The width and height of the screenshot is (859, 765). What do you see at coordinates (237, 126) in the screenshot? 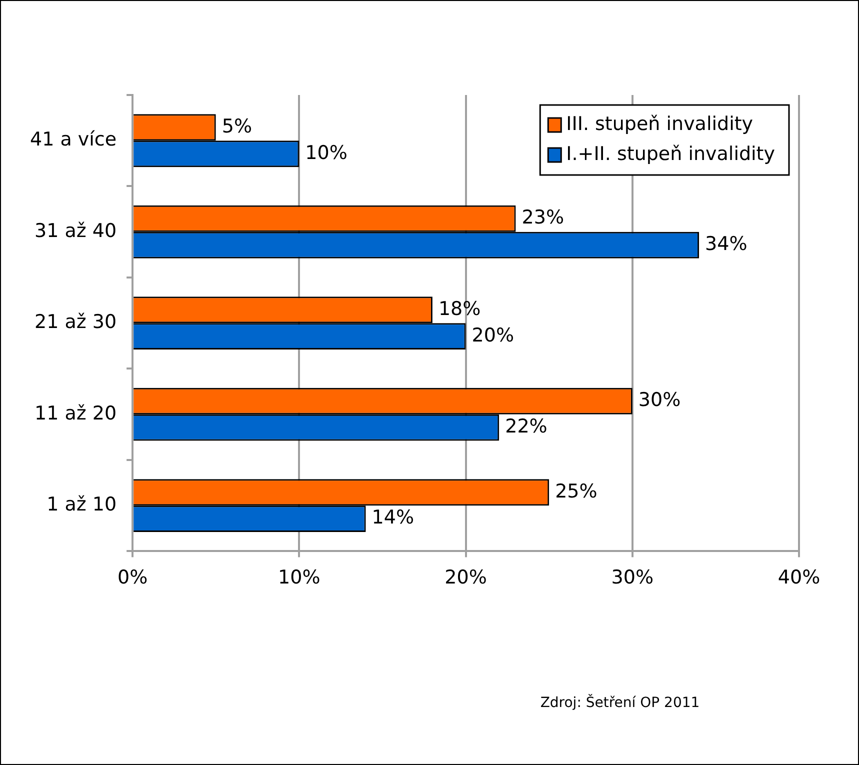
I see `data-label: 5%` at bounding box center [237, 126].